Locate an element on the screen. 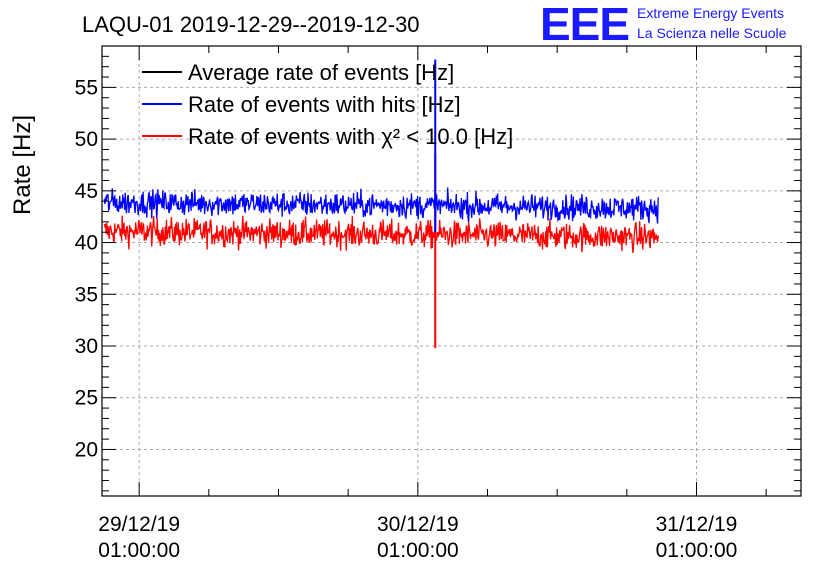  legend-label-chi2: Rate of events with χ² < 10.0 [Hz] is located at coordinates (350, 136).